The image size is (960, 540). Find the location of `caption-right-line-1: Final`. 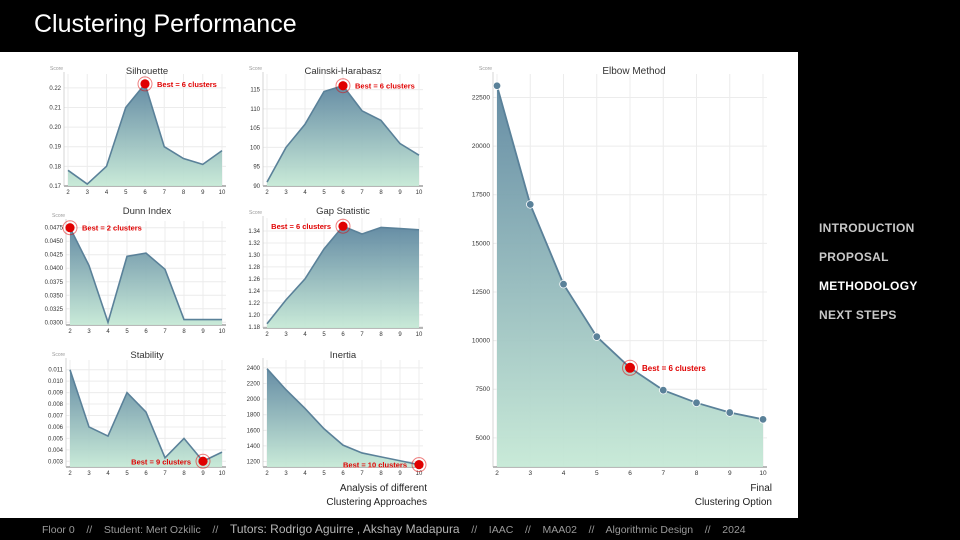

caption-right-line-1: Final is located at coordinates (761, 488).